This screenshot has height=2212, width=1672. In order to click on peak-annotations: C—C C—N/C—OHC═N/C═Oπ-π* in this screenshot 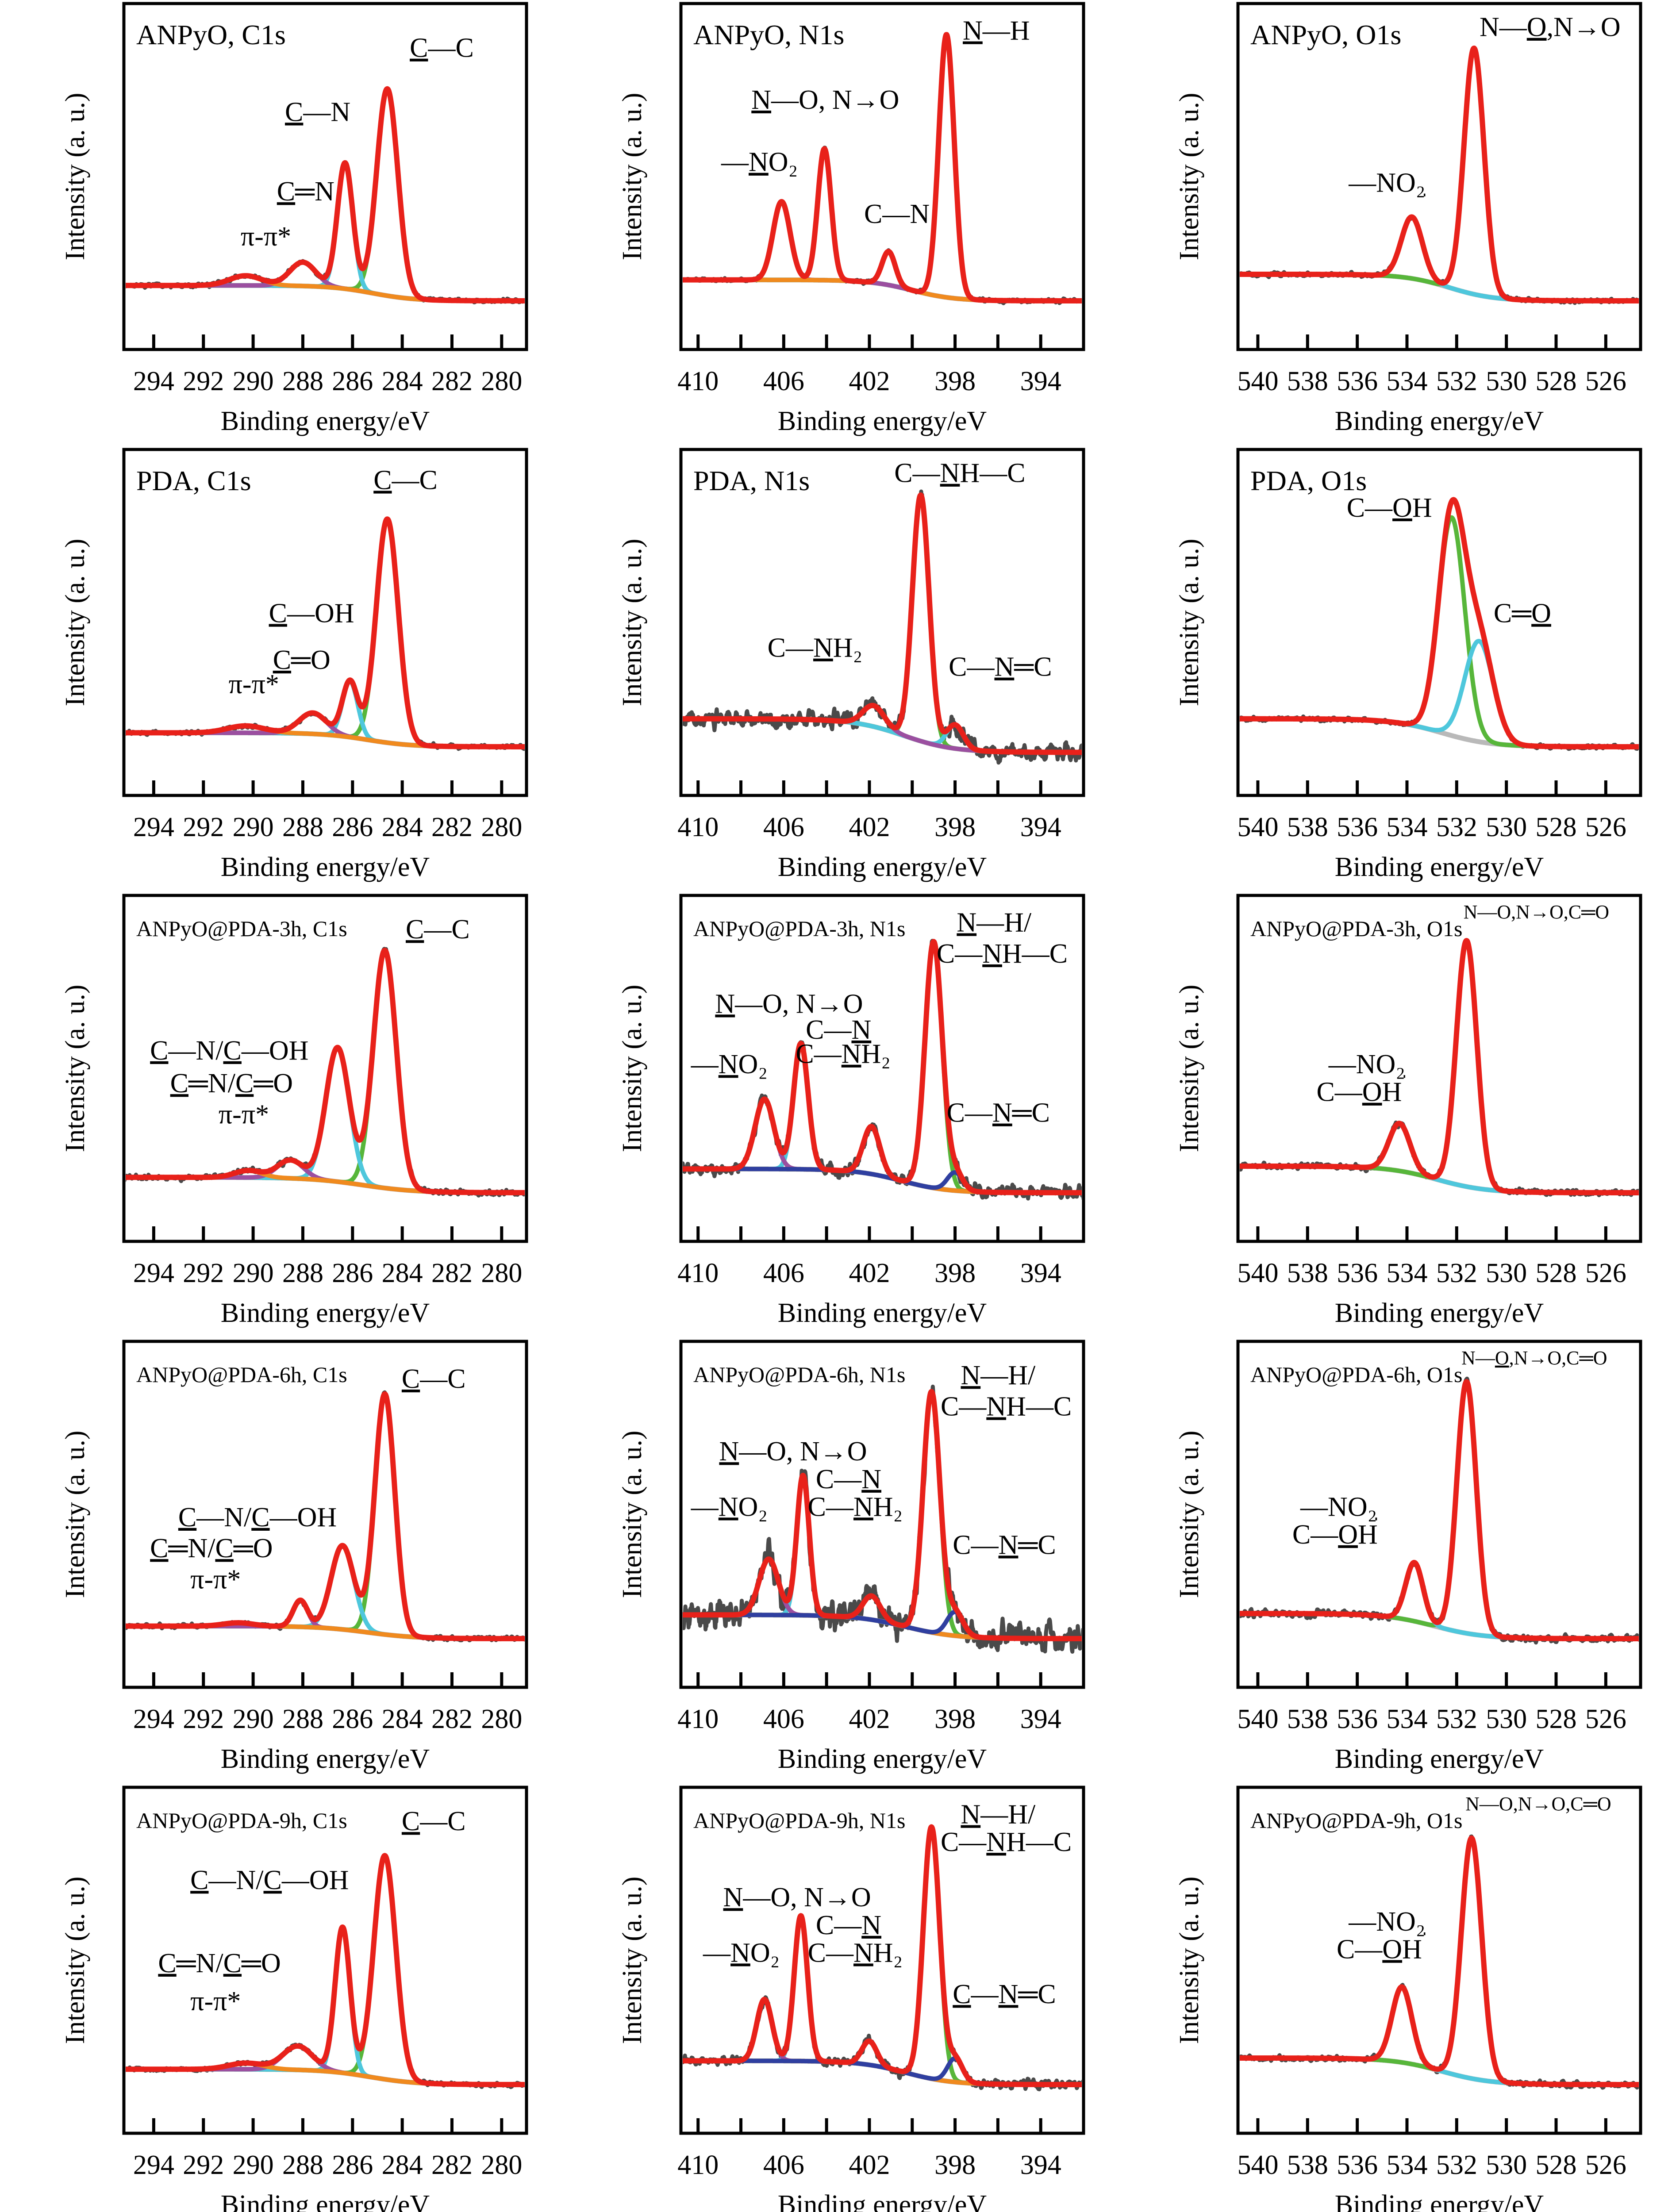, I will do `click(307, 1480)`.